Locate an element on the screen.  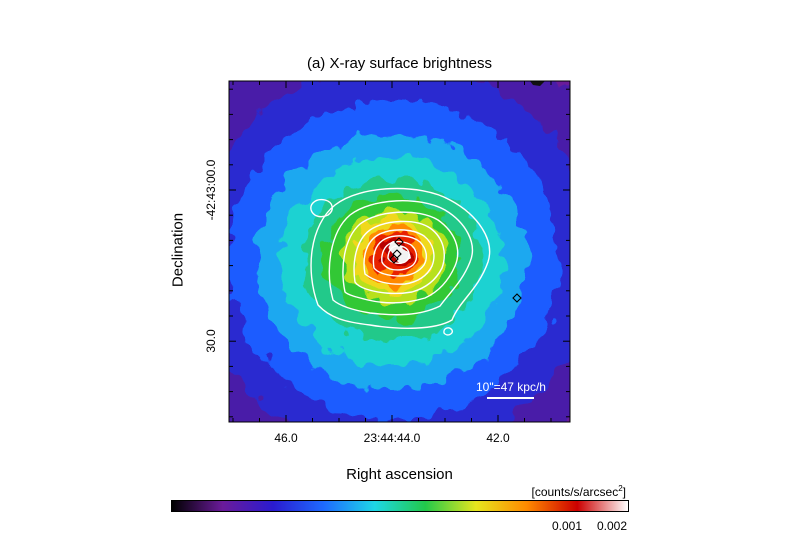
colorbar is located at coordinates (400, 506).